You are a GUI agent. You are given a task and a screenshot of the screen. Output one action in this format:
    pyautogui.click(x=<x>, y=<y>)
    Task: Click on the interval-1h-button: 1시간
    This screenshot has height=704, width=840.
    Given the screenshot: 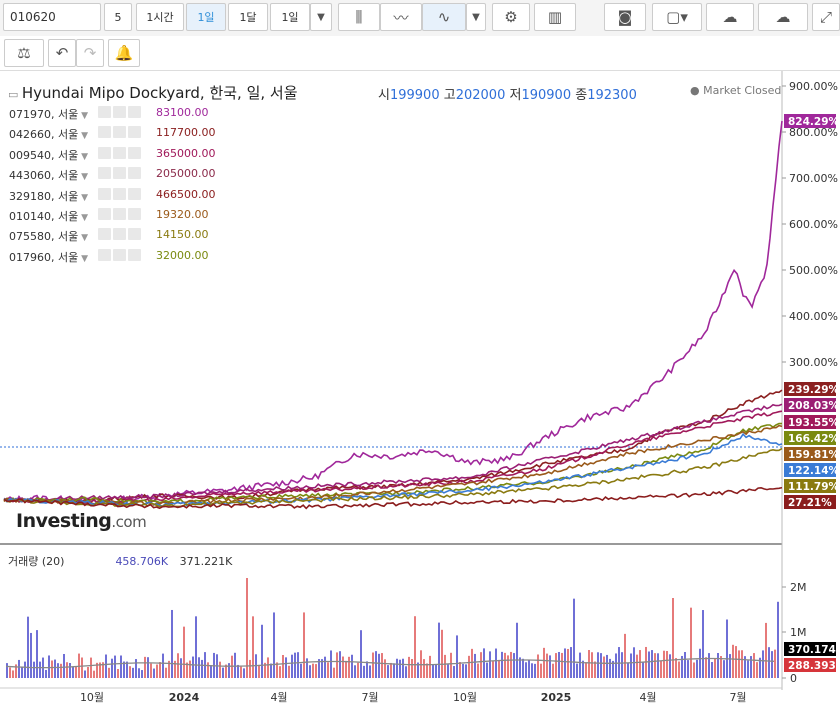 What is the action you would take?
    pyautogui.click(x=160, y=17)
    